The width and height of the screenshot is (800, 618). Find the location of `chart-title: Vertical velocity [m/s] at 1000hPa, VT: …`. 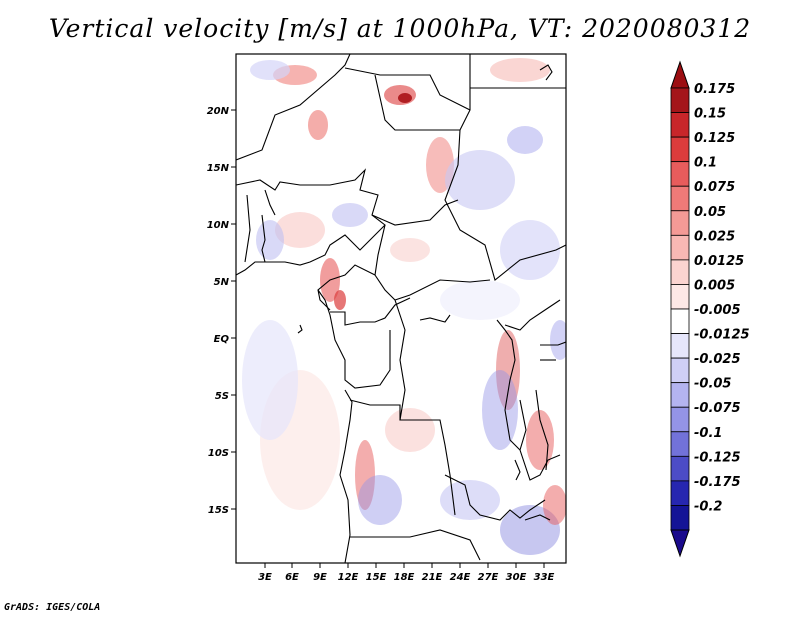

chart-title: Vertical velocity [m/s] at 1000hPa, VT: … is located at coordinates (400, 28).